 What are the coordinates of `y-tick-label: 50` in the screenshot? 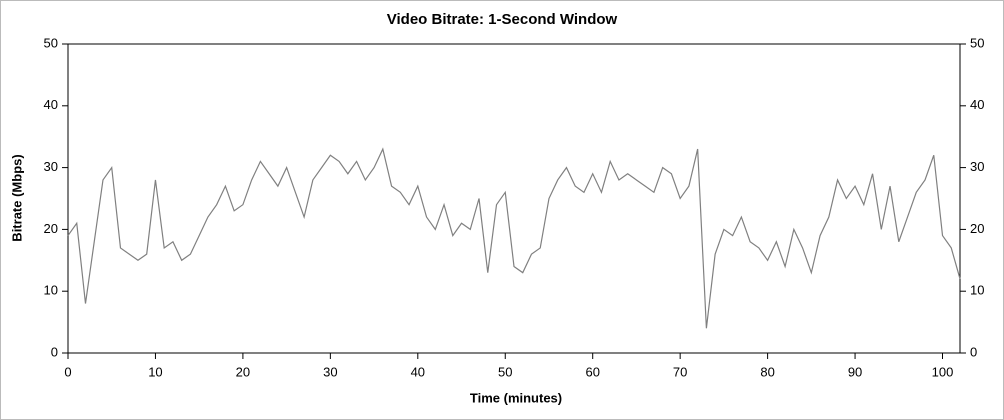 It's located at (51, 42).